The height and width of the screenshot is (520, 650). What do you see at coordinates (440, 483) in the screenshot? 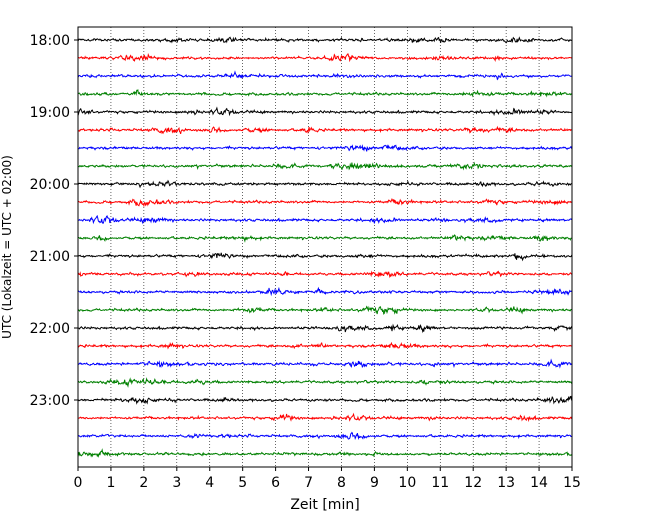
I see `x-tick-label: 11` at bounding box center [440, 483].